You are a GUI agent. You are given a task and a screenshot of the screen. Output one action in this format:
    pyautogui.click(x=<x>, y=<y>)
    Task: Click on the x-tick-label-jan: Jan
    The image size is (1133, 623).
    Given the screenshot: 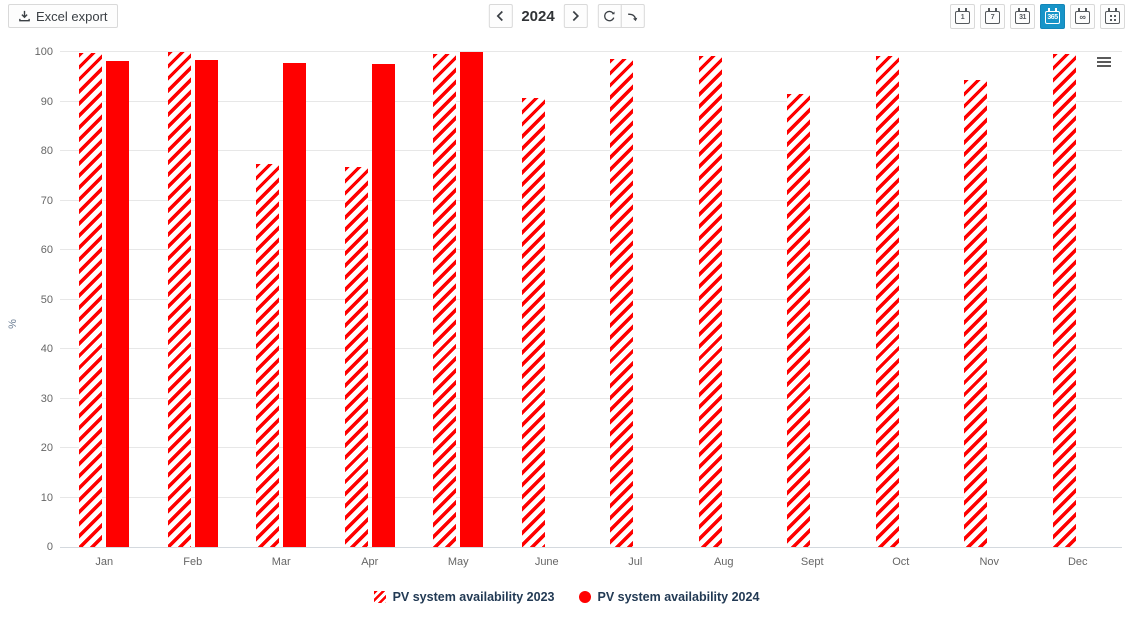 What is the action you would take?
    pyautogui.click(x=104, y=562)
    